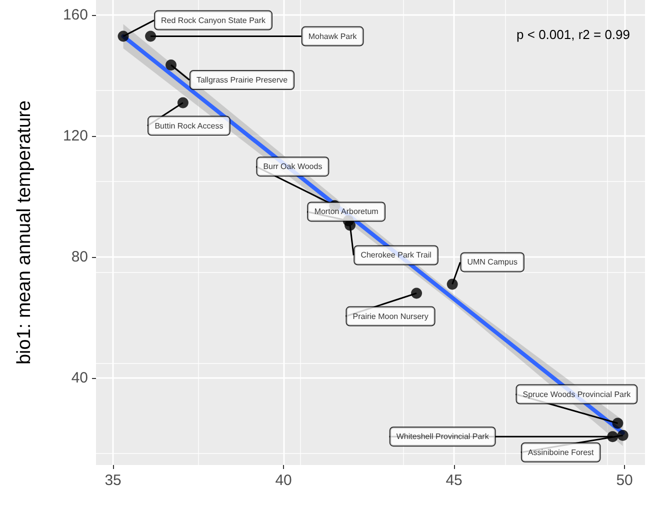  I want to click on x-tick-label: 35, so click(113, 480).